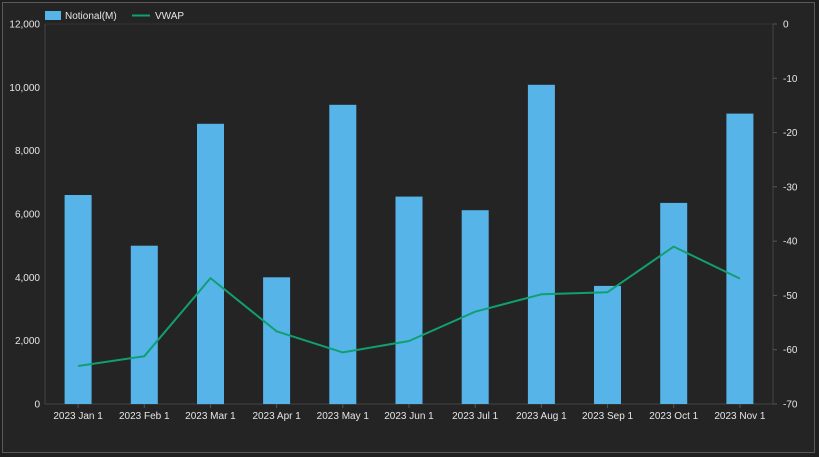 This screenshot has width=819, height=457. Describe the element at coordinates (276, 416) in the screenshot. I see `x-tick-label-3: 2023 Apr 1` at that location.